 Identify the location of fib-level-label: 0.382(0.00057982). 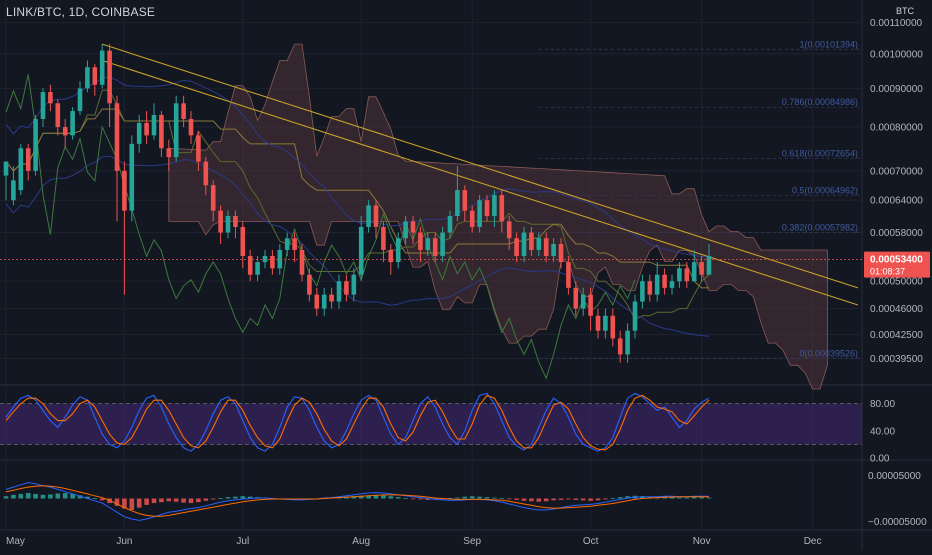
(820, 228).